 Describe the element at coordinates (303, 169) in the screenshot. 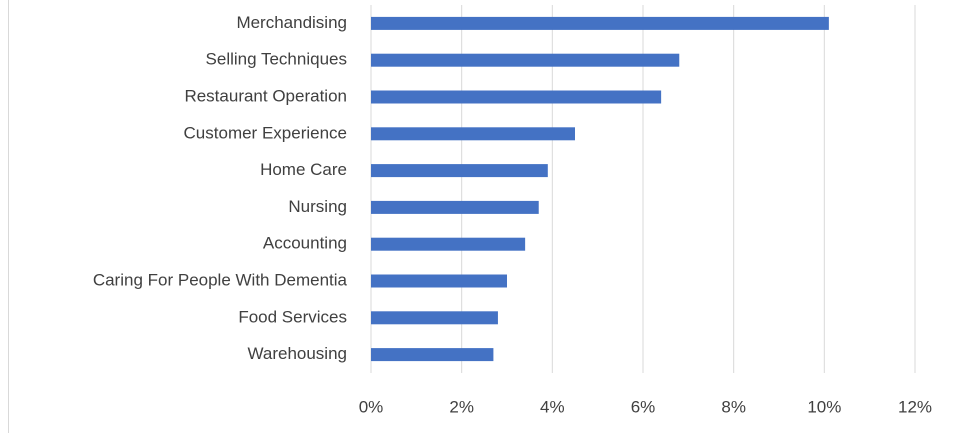

I see `y-tick-label: Home Care` at that location.